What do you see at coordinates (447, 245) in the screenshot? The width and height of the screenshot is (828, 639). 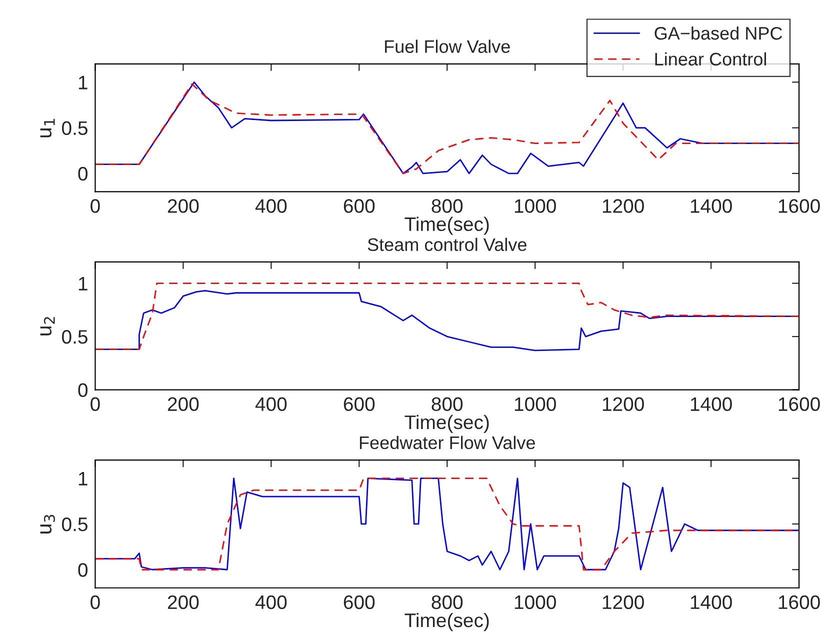 I see `chart-title: Steam control Valve` at bounding box center [447, 245].